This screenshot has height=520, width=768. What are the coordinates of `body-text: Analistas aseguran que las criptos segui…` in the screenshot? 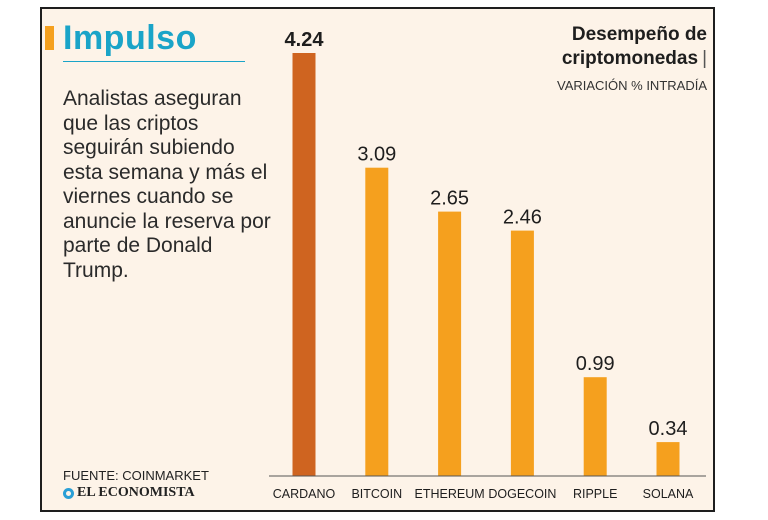 It's located at (167, 184).